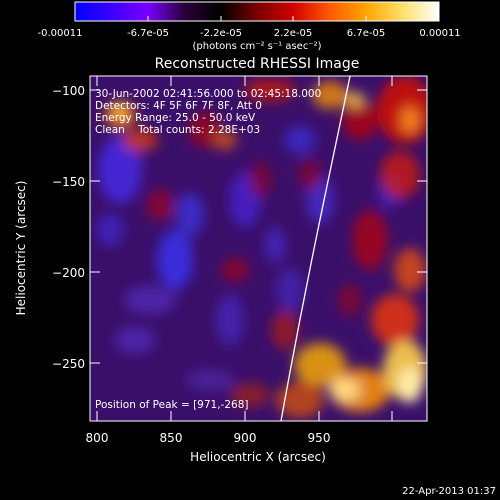 This screenshot has height=500, width=500. I want to click on footer-timestamp: 22-Apr-2013 01:37, so click(449, 491).